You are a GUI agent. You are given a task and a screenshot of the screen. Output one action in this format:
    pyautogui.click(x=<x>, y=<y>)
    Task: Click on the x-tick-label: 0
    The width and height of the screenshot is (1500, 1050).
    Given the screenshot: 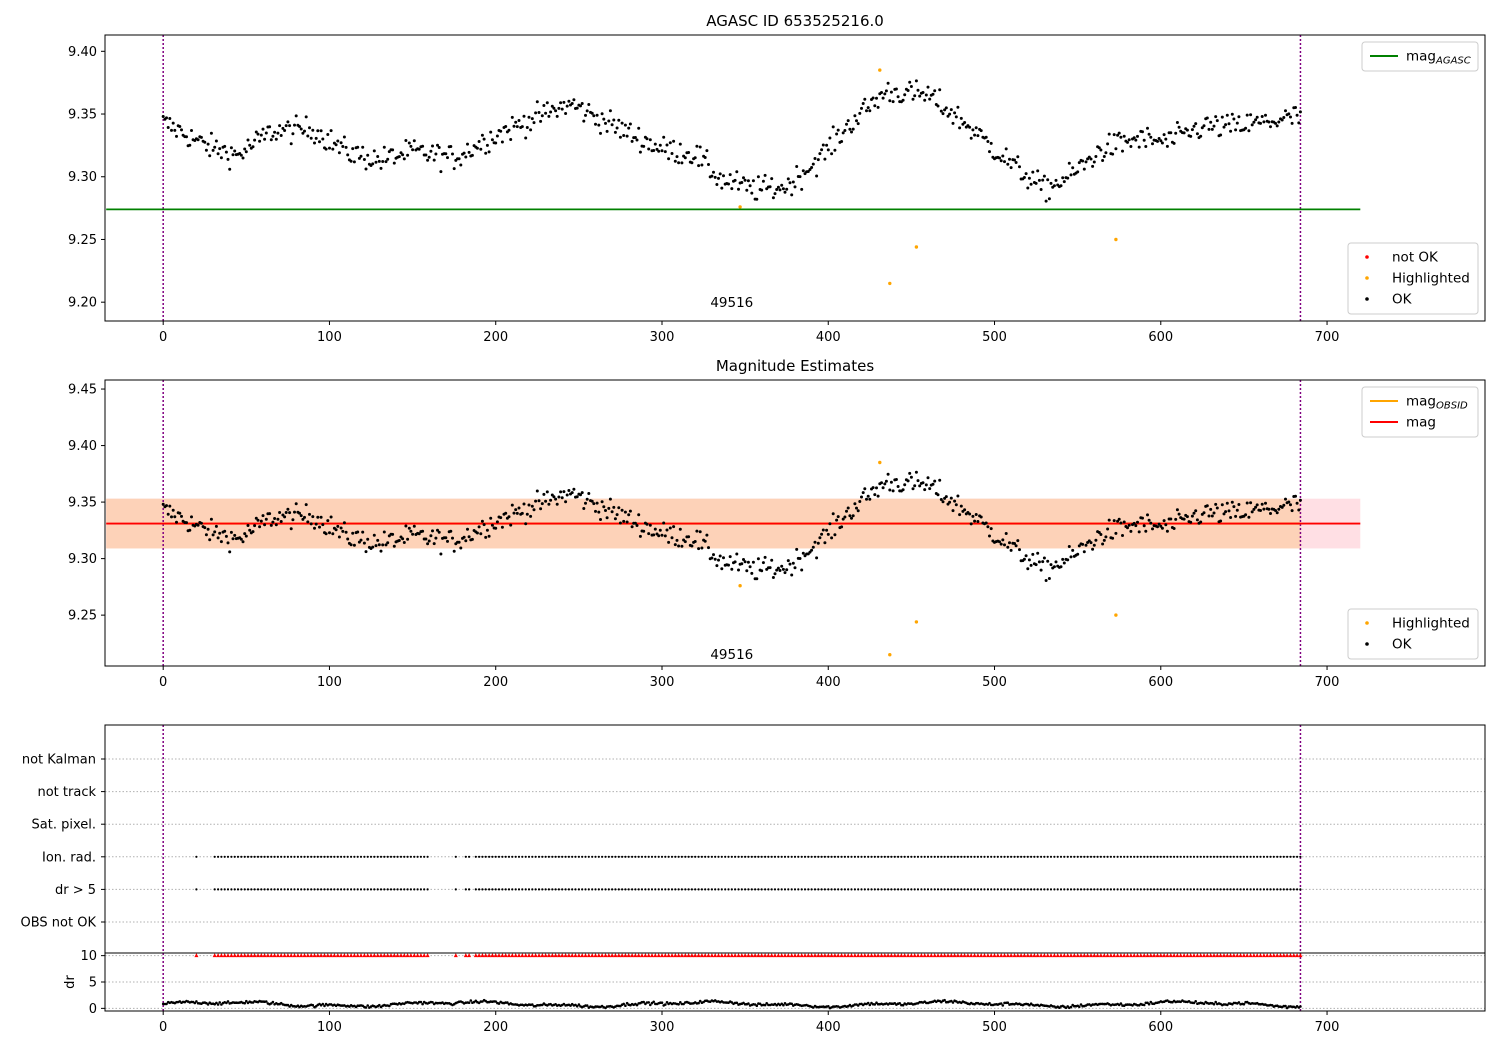 What is the action you would take?
    pyautogui.click(x=163, y=1027)
    